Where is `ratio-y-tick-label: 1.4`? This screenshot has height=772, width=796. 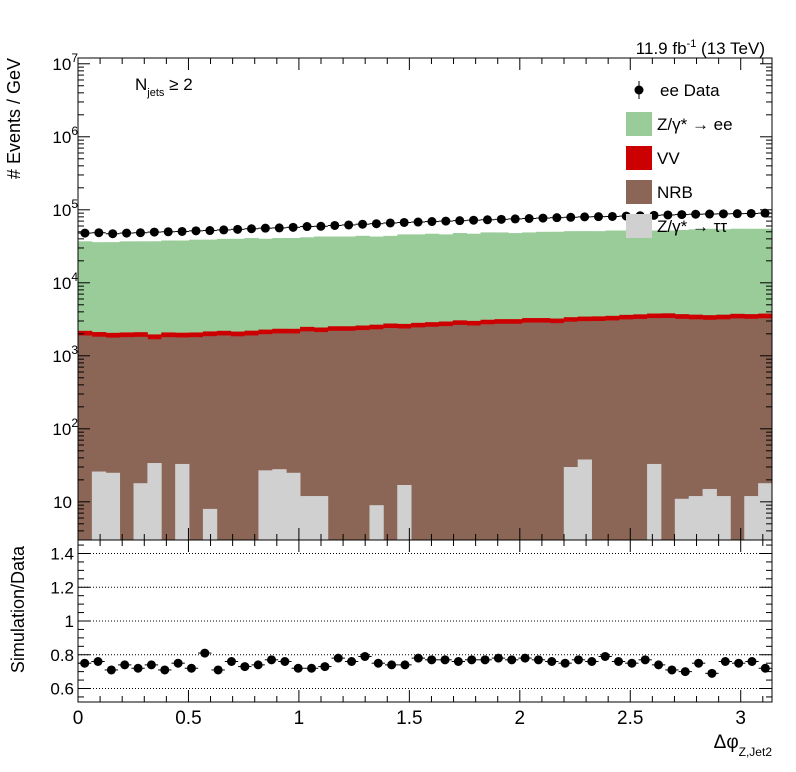
ratio-y-tick-label: 1.4 is located at coordinates (62, 554).